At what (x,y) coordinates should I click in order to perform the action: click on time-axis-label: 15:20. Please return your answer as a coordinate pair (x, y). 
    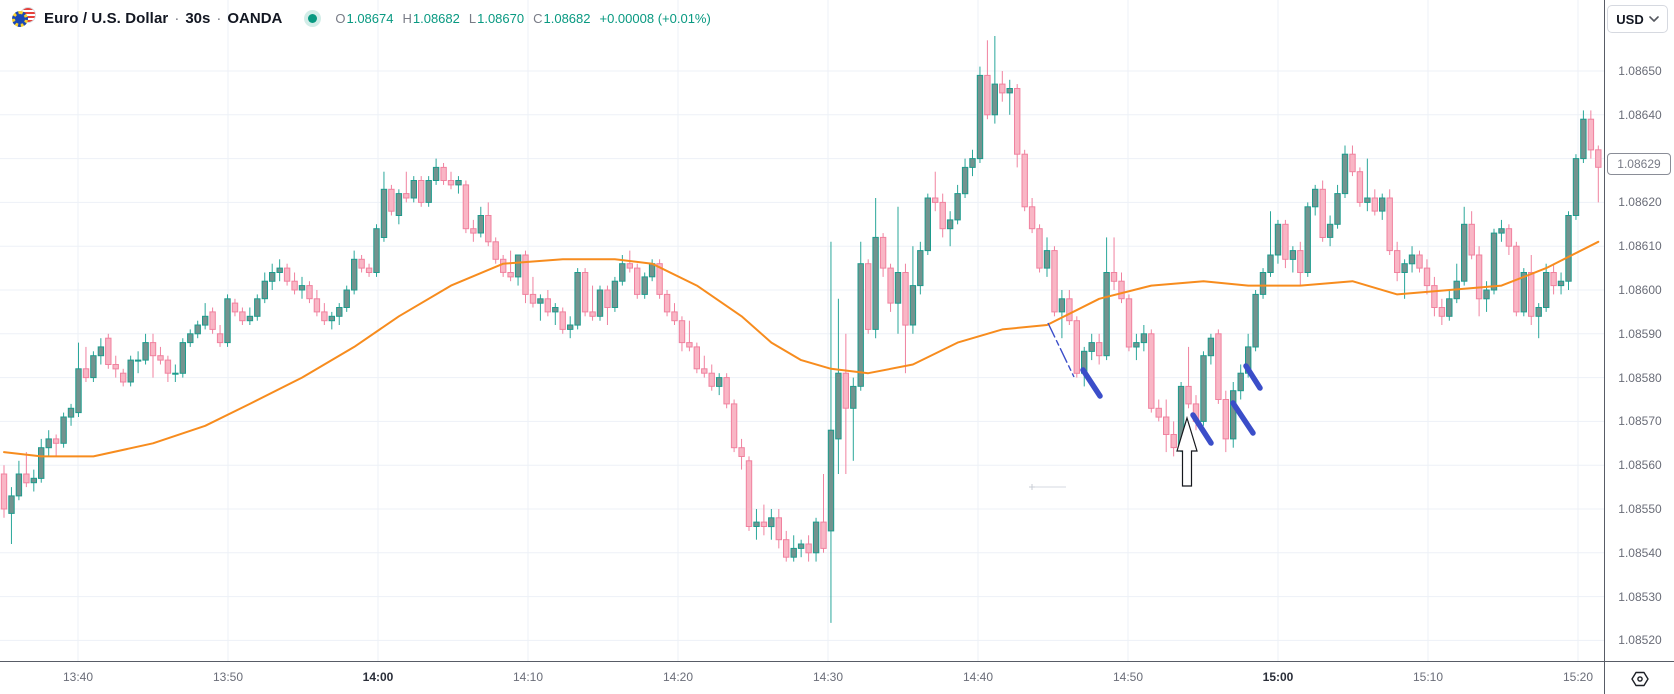
    Looking at the image, I should click on (1578, 677).